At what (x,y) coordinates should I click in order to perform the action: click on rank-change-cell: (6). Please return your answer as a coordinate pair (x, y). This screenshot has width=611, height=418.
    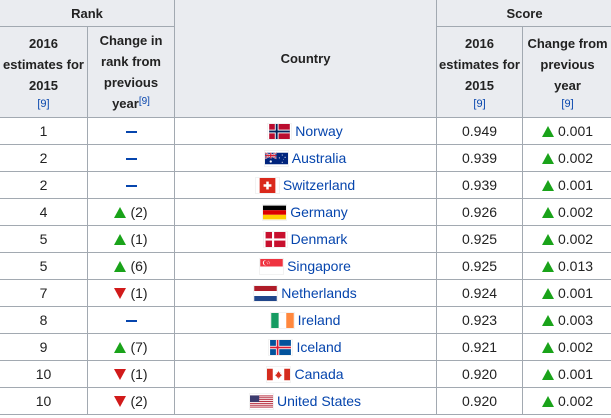
    Looking at the image, I should click on (131, 266).